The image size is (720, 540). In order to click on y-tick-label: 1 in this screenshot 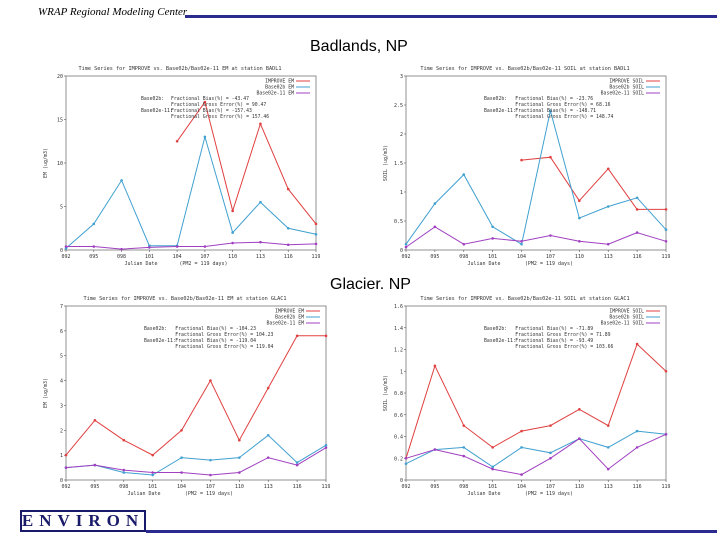, I will do `click(61, 456)`.